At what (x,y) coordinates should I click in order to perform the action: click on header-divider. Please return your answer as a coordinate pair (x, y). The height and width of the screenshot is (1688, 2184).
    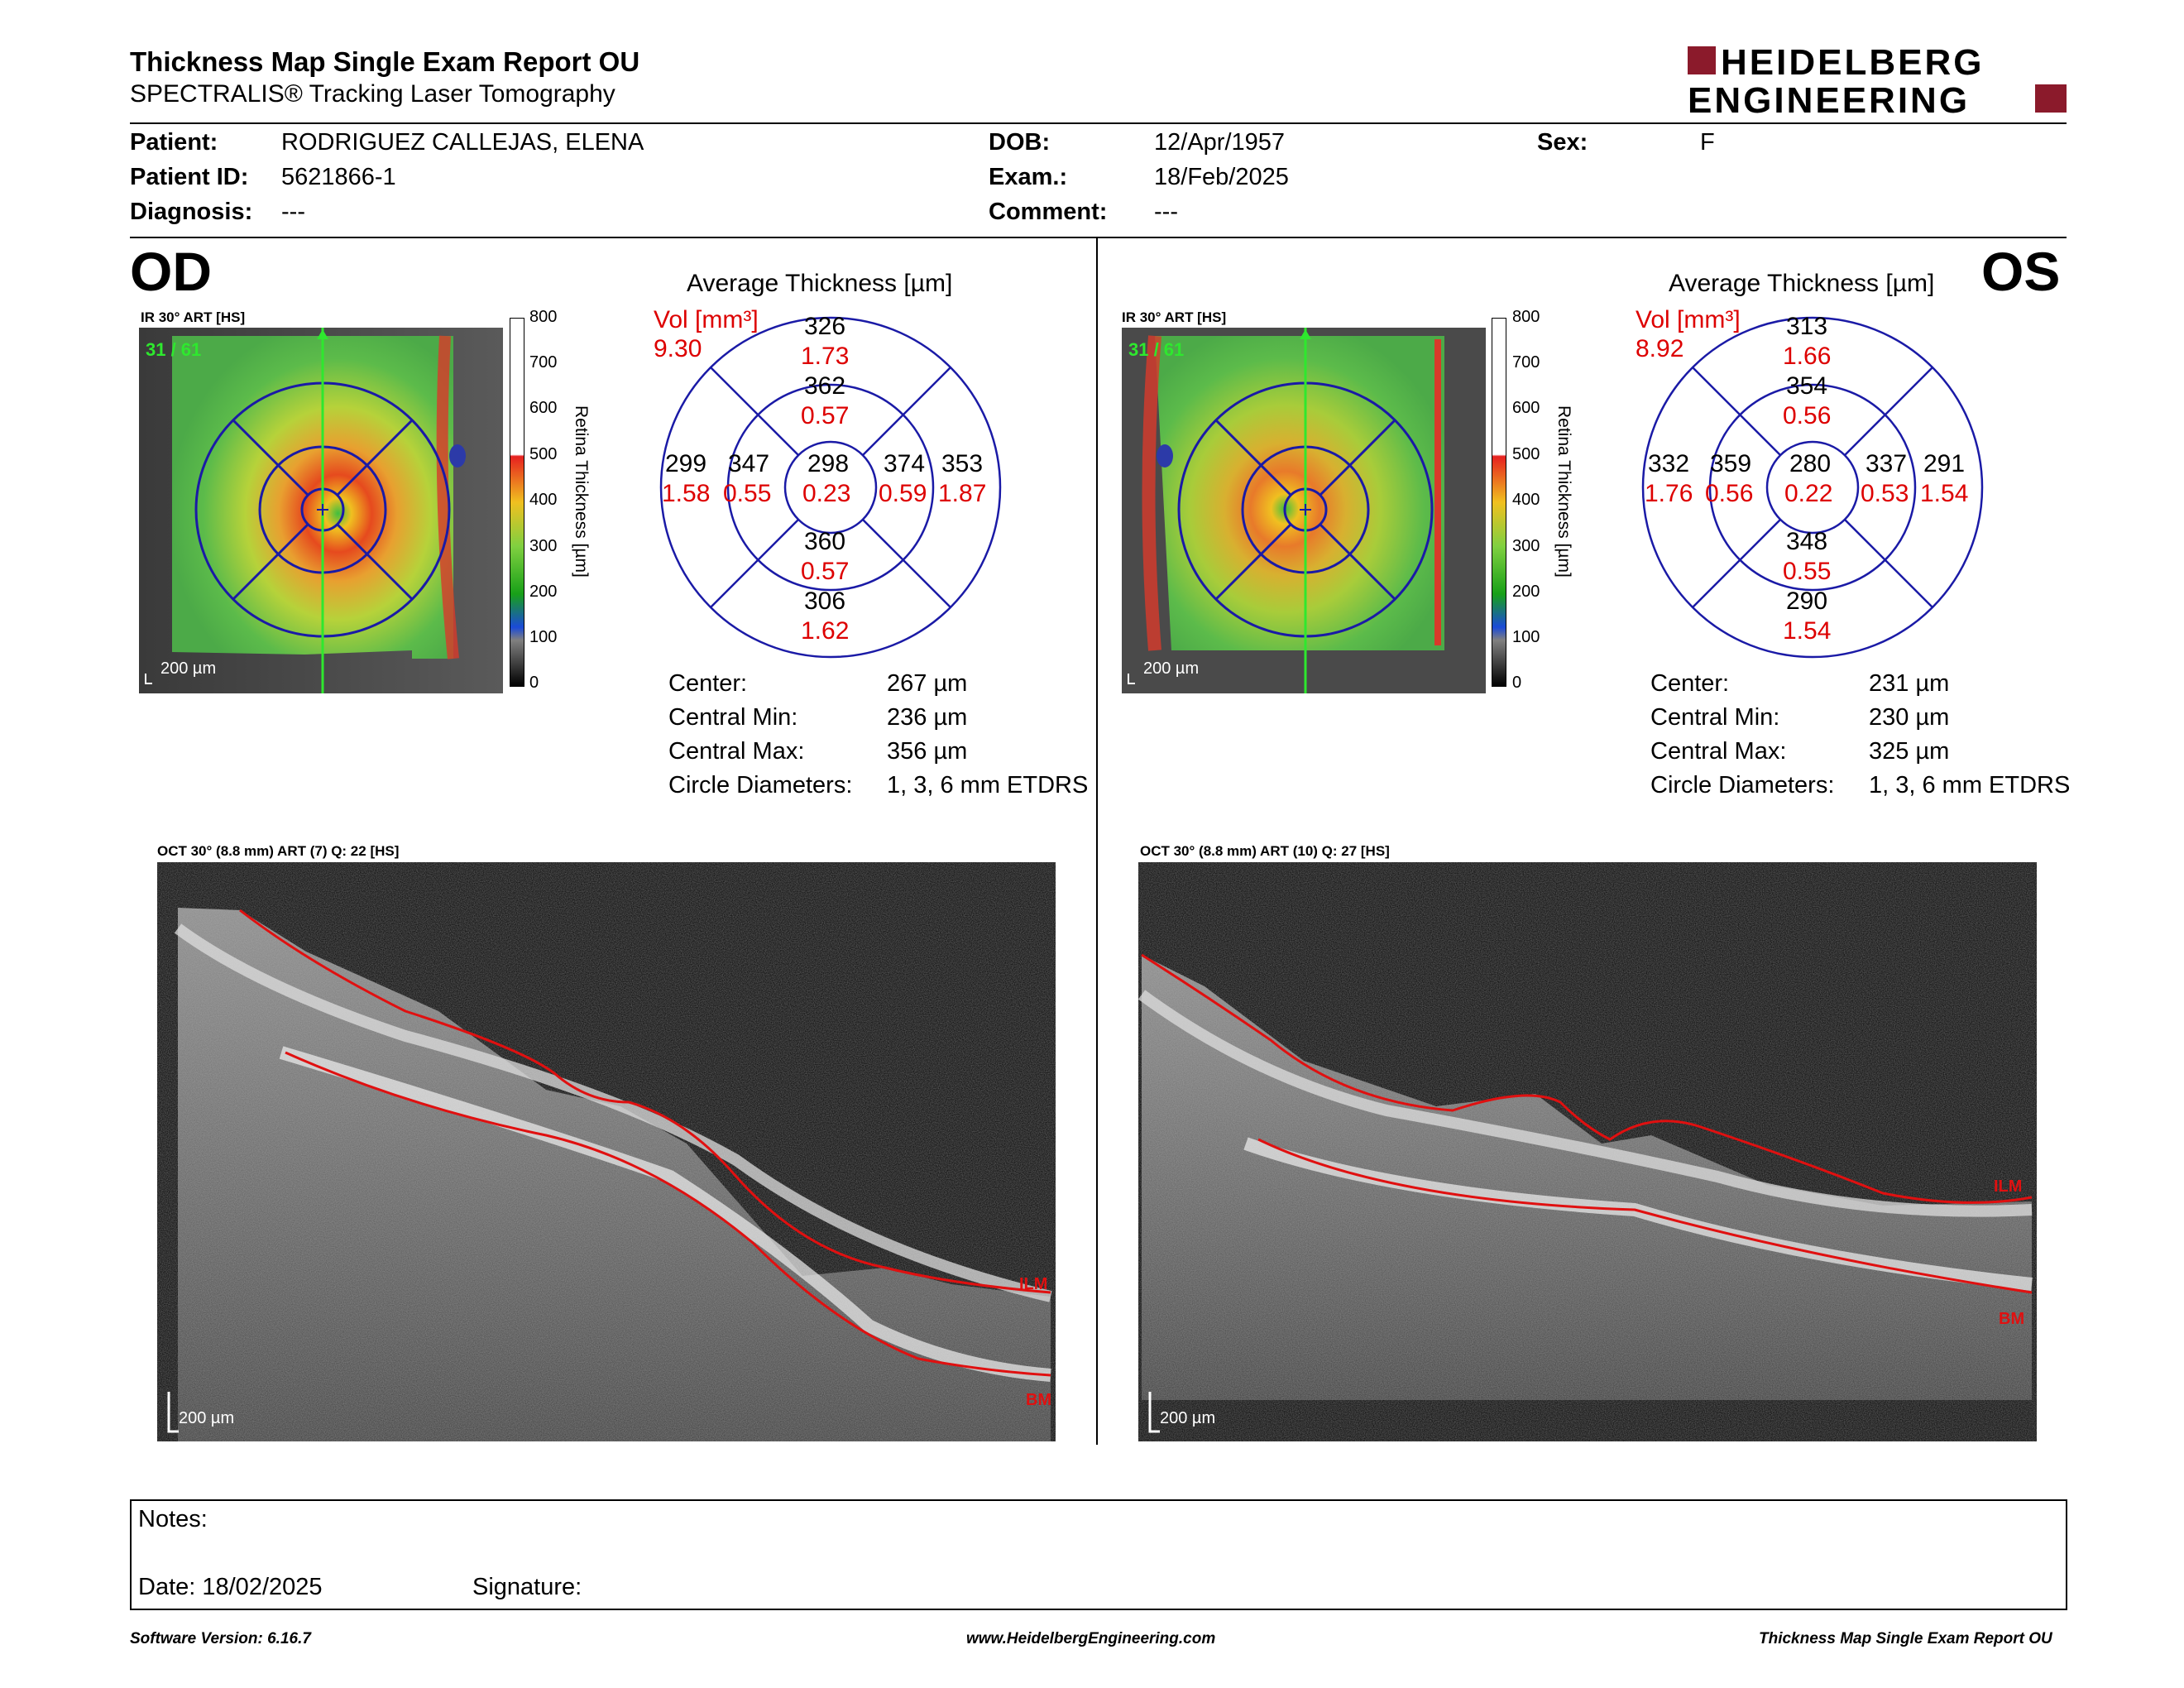
    Looking at the image, I should click on (1098, 123).